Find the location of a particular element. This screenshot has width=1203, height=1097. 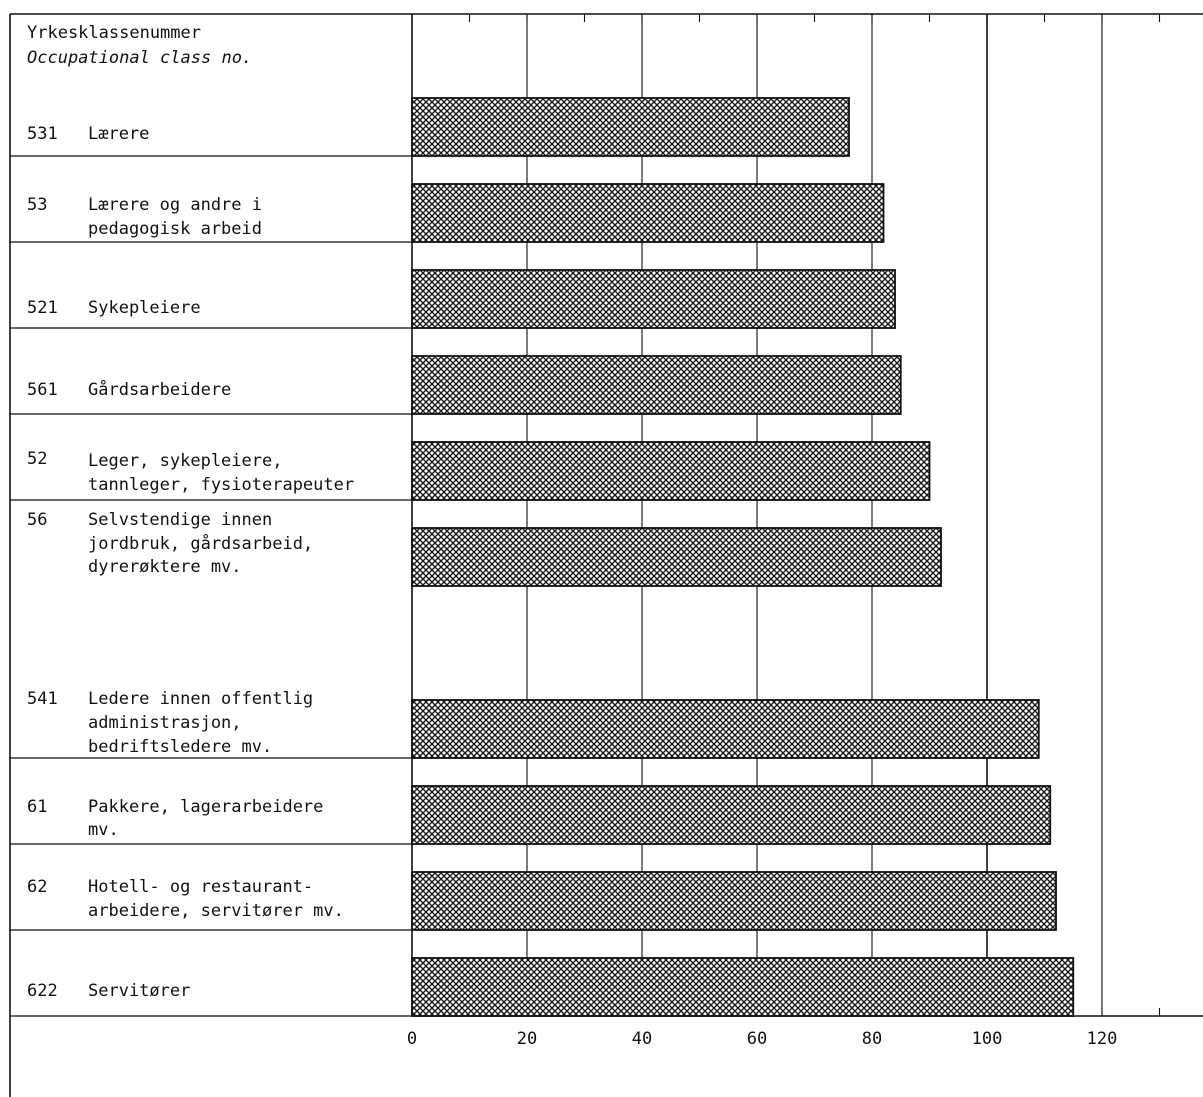

category-label: Gårdsarbeidere is located at coordinates (159, 389).